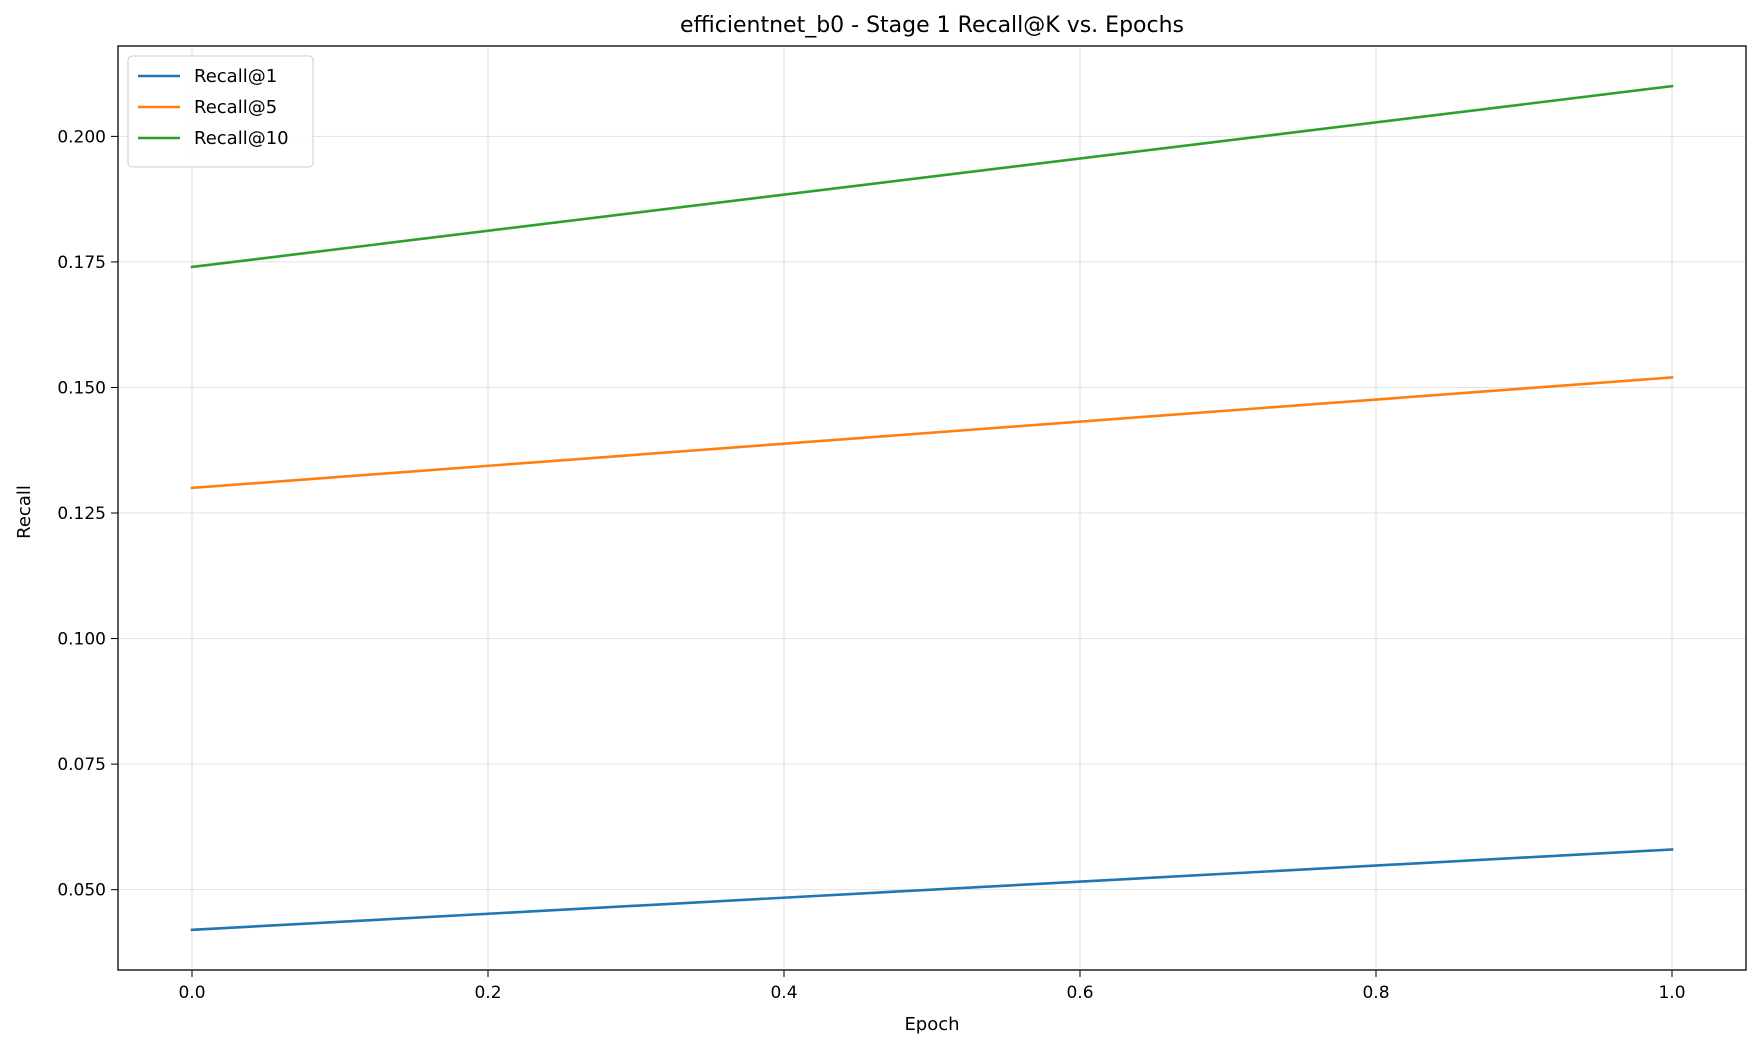 This screenshot has width=1760, height=1048. Describe the element at coordinates (81, 137) in the screenshot. I see `y-tick-label: 0.200` at that location.